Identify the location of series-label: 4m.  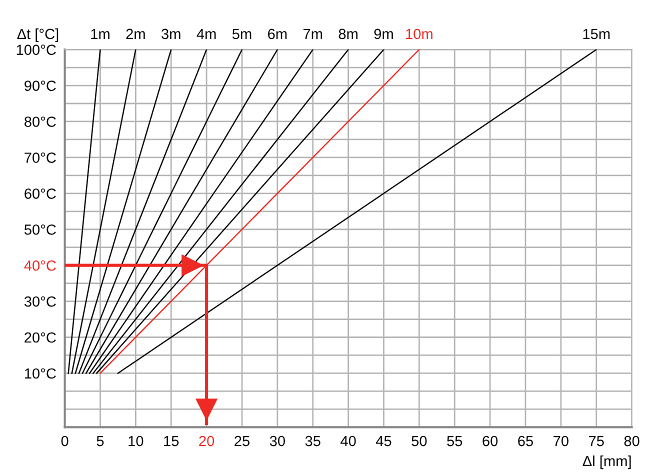
(206, 33).